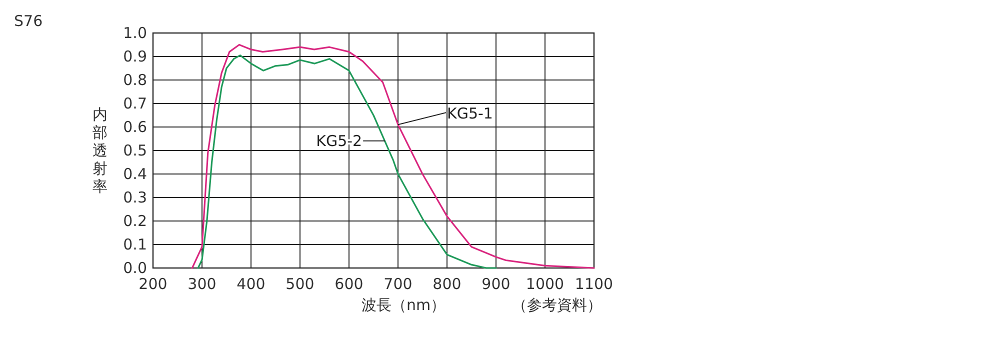 The height and width of the screenshot is (350, 1000). Describe the element at coordinates (447, 284) in the screenshot. I see `x-tick-label: 800` at that location.